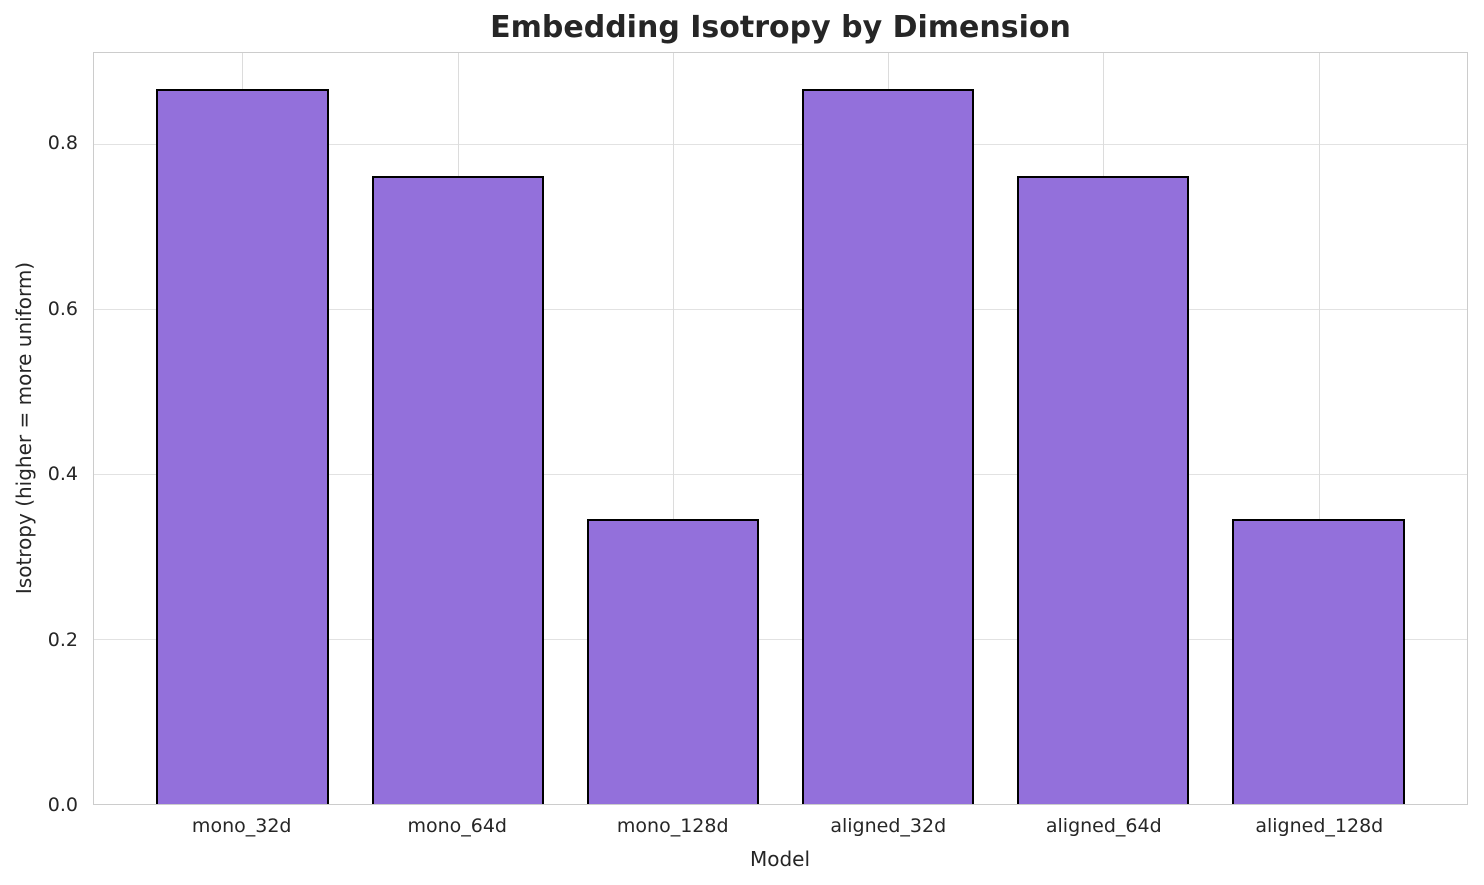 This screenshot has height=885, width=1484. I want to click on y-tick-label: 0.0, so click(62, 805).